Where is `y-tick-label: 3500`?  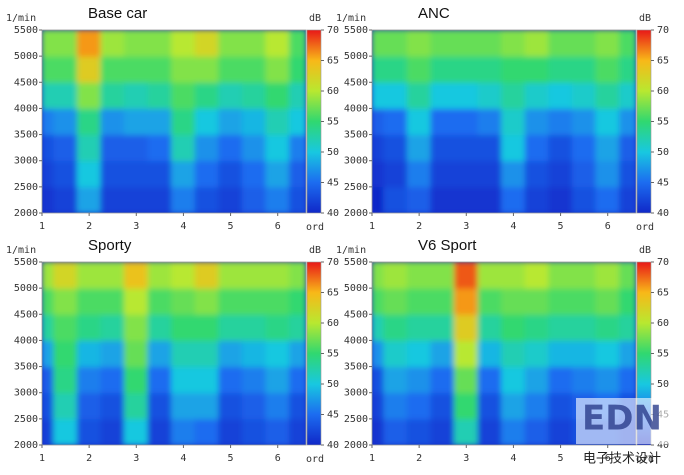
y-tick-label: 3500 is located at coordinates (356, 135).